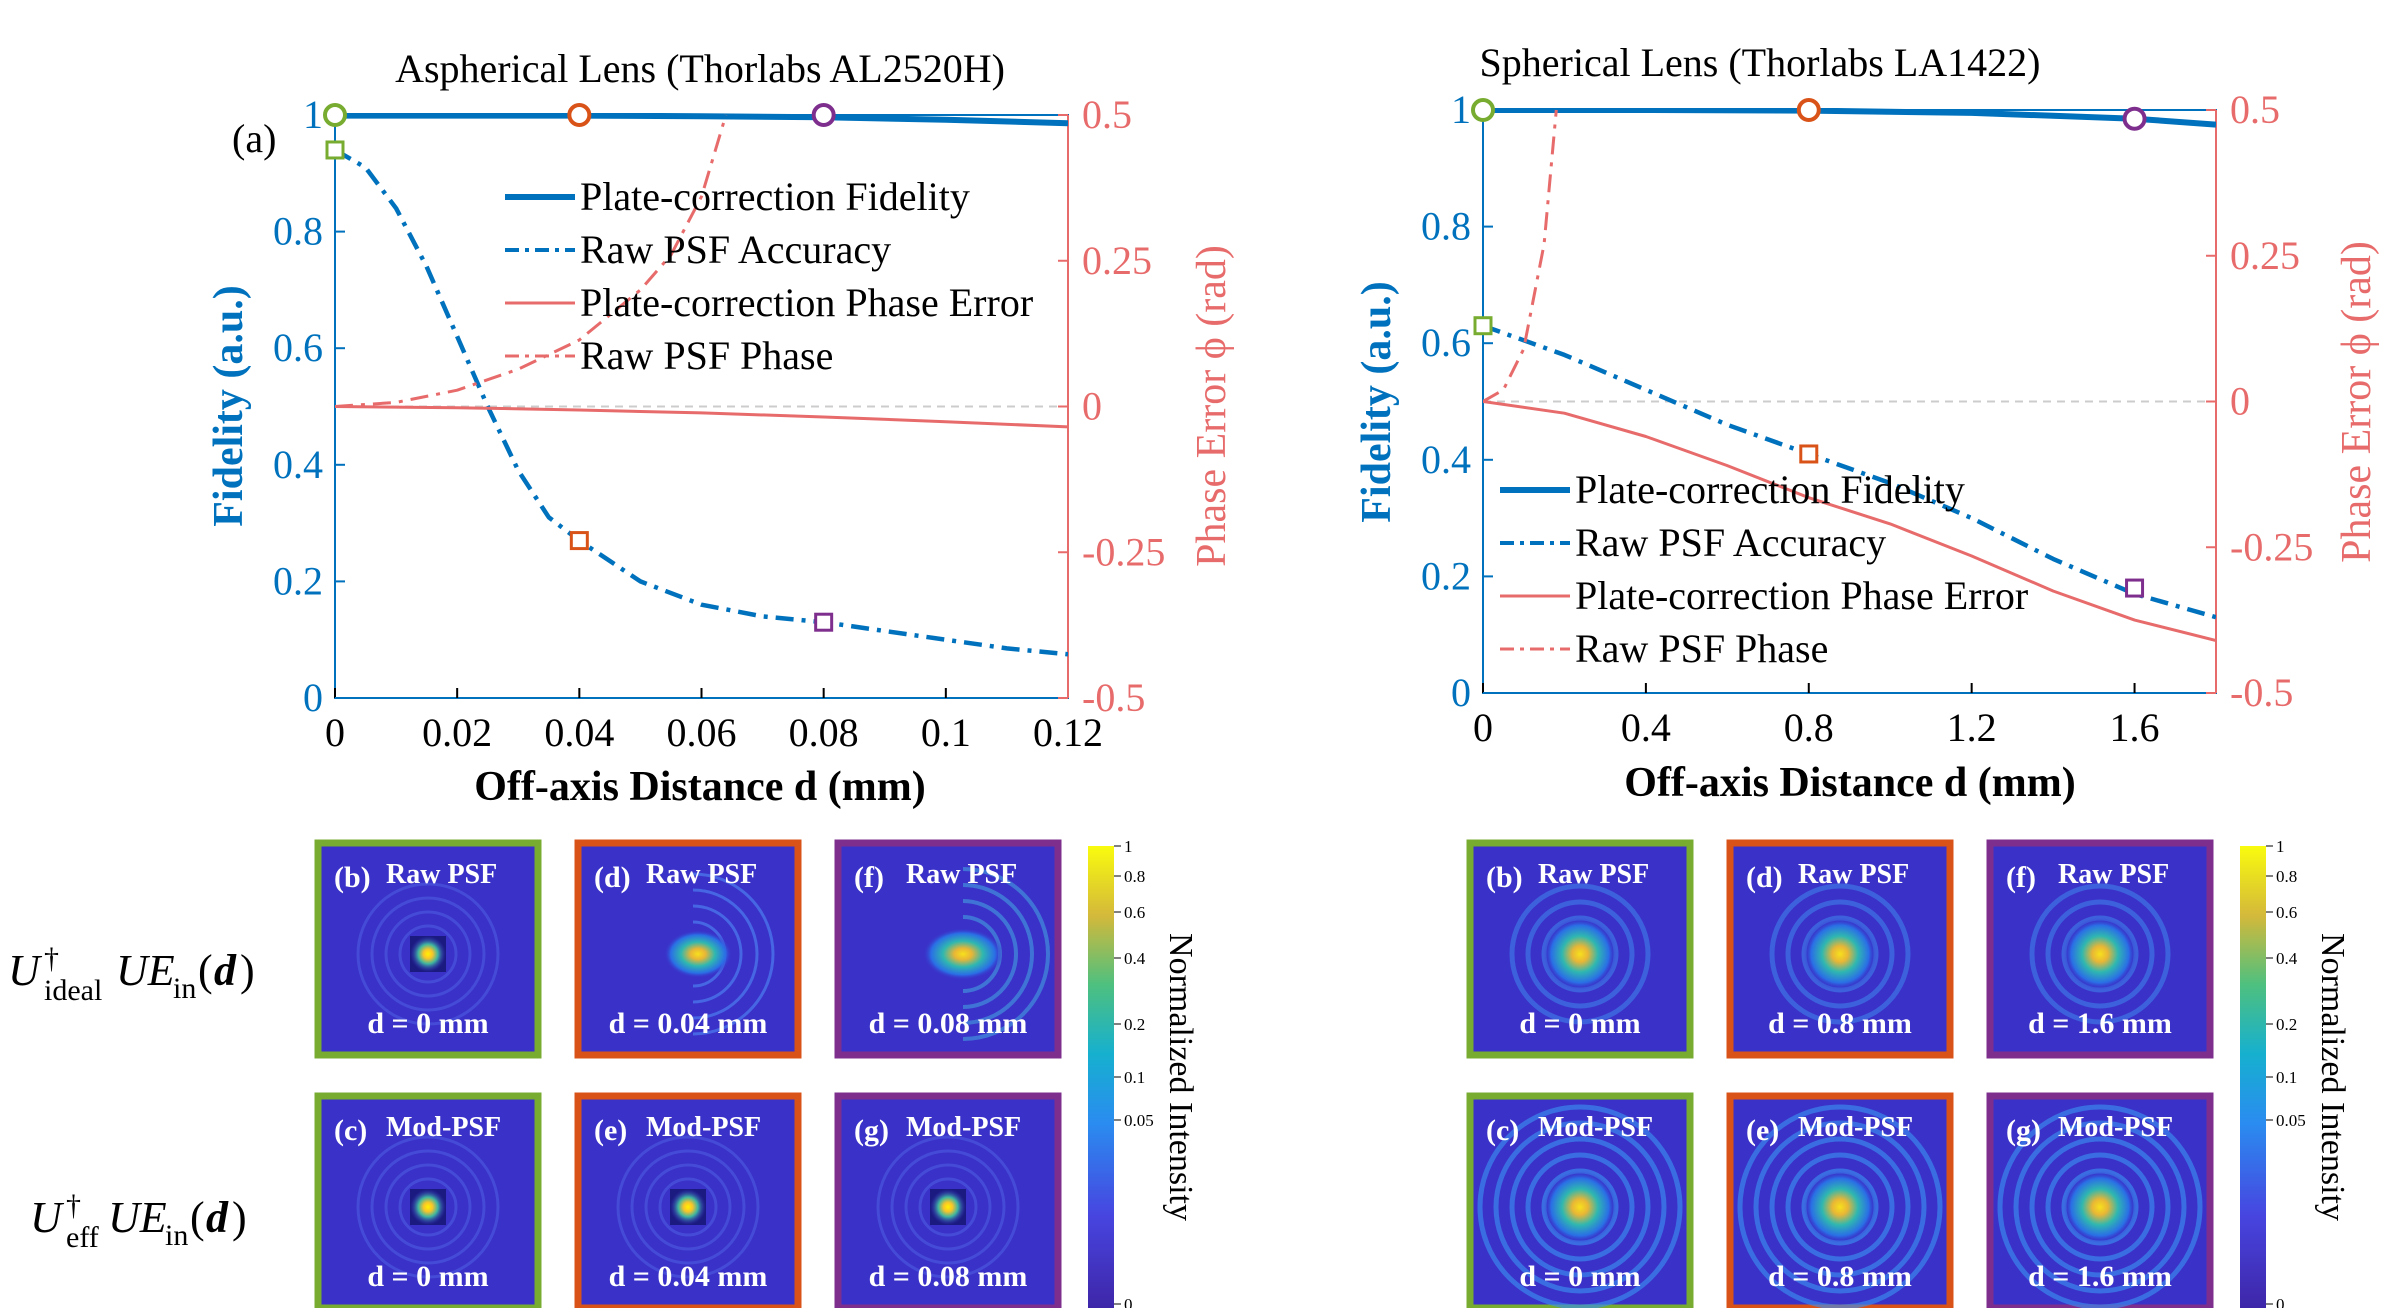 Image resolution: width=2383 pixels, height=1308 pixels. I want to click on x-tick-label: 0.12, so click(1068, 732).